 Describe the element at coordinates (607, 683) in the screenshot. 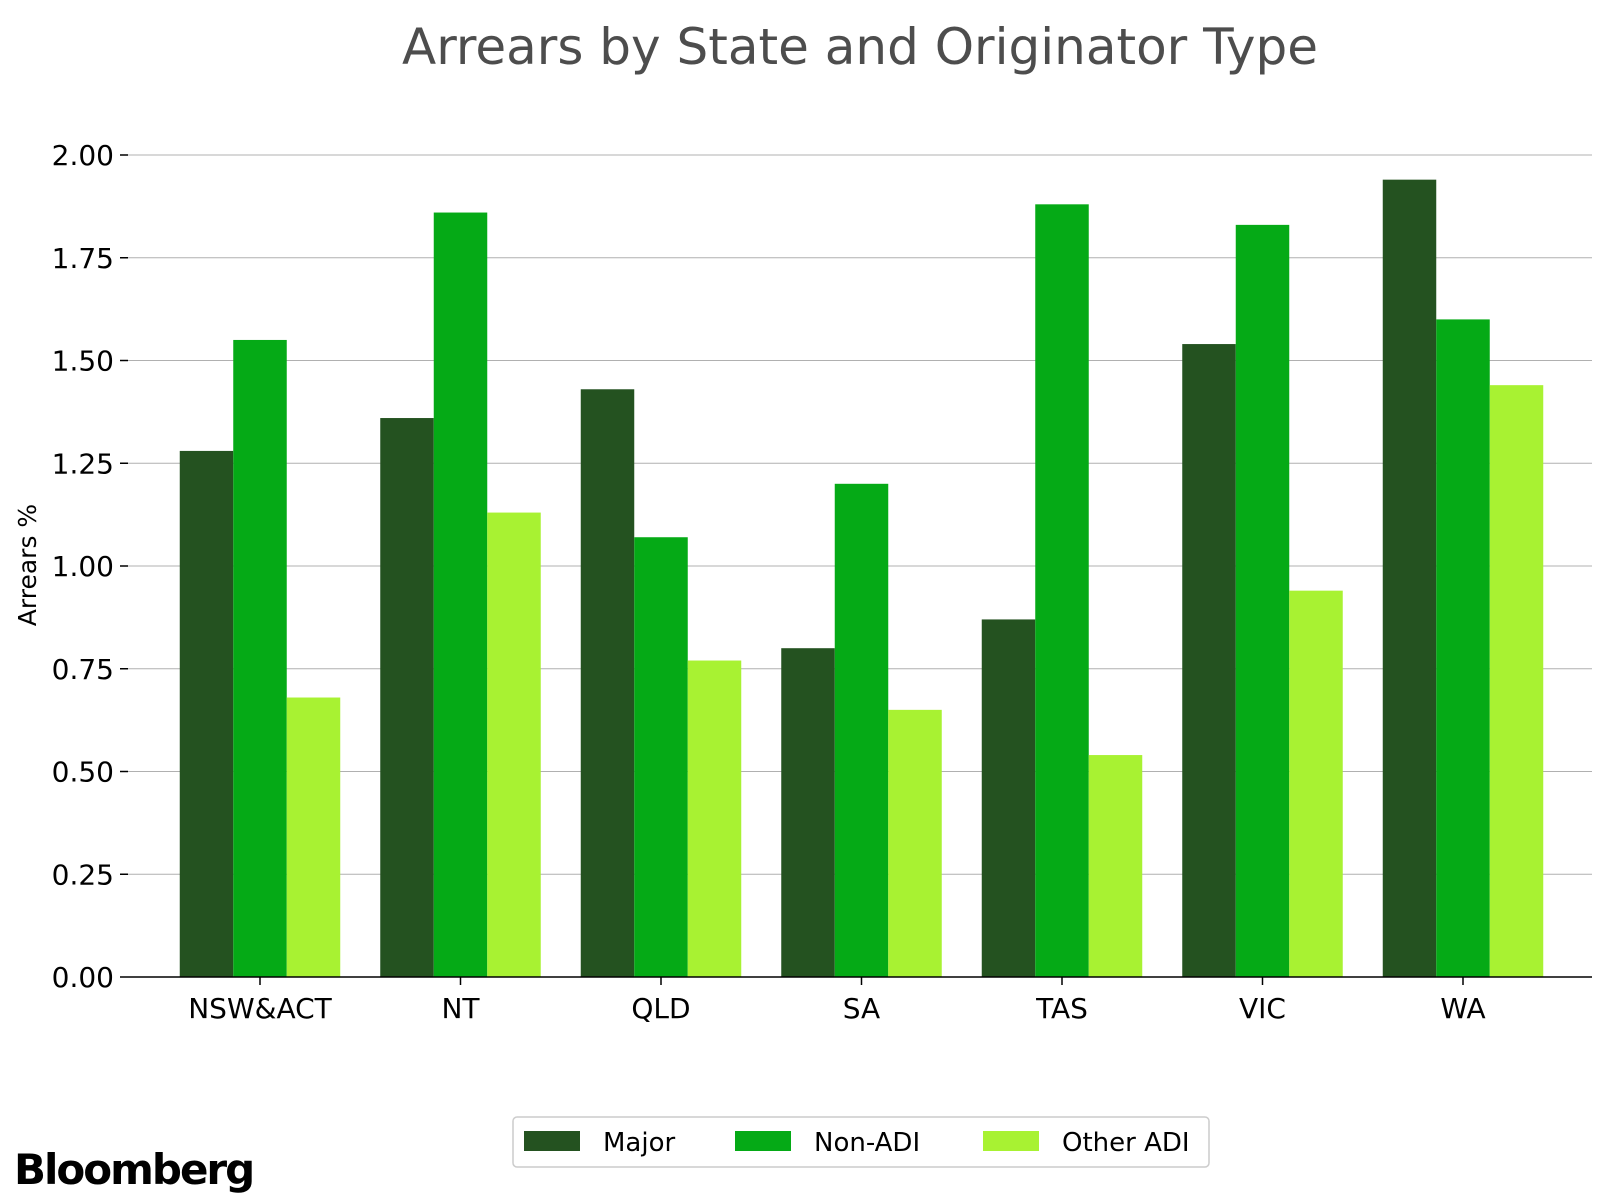

I see `bar-major-qld` at that location.